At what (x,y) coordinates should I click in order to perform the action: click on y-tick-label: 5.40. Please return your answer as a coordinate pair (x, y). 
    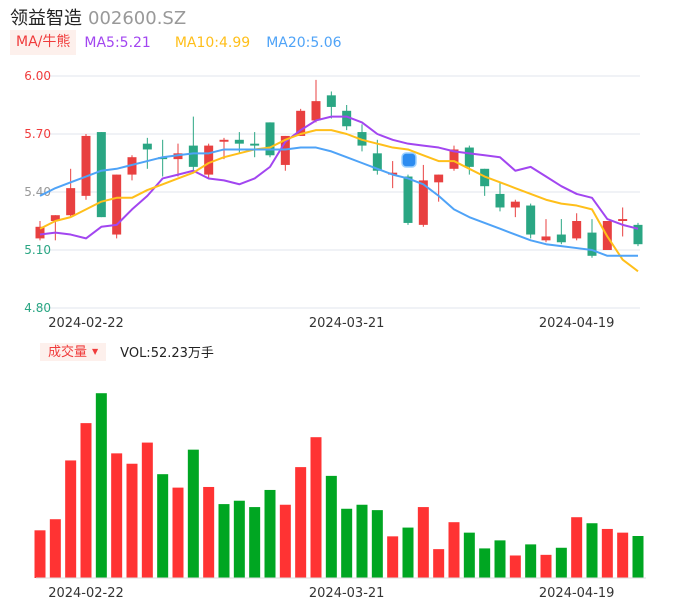
    Looking at the image, I should click on (37, 192).